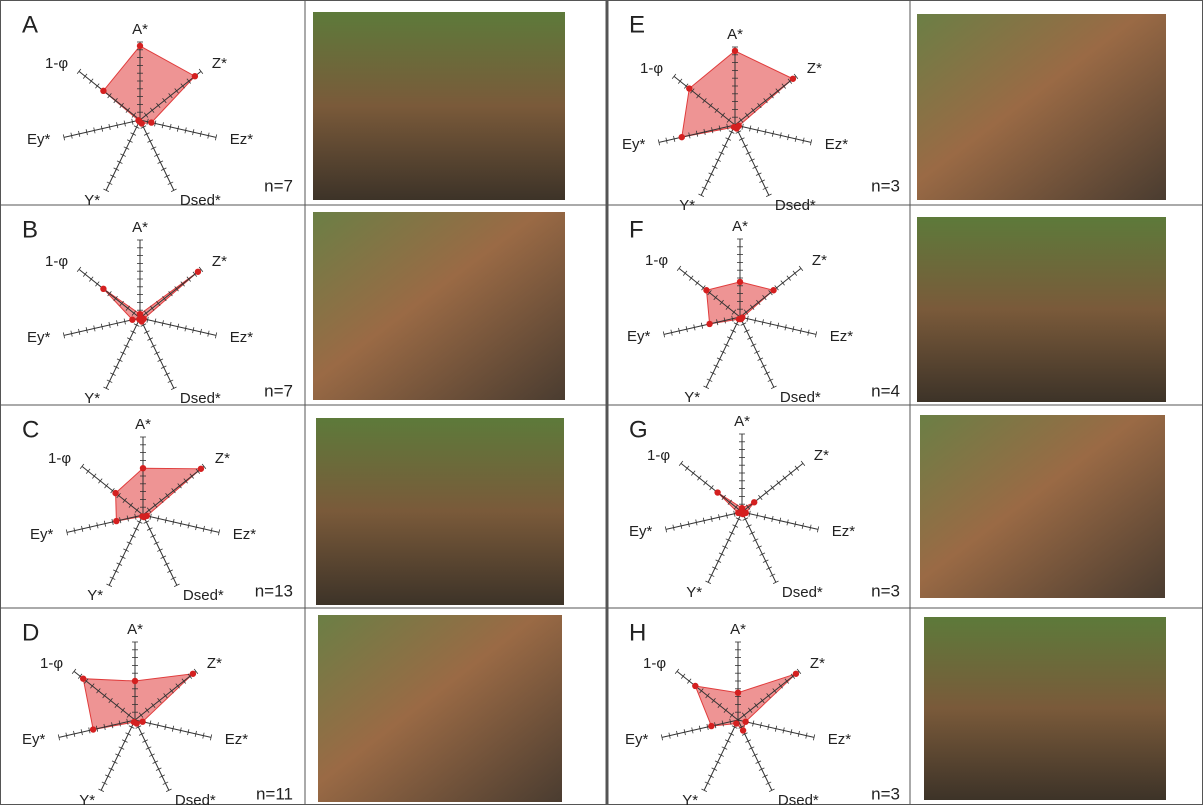 Image resolution: width=1203 pixels, height=805 pixels. What do you see at coordinates (200, 200) in the screenshot?
I see `axis-label: Dsed*` at bounding box center [200, 200].